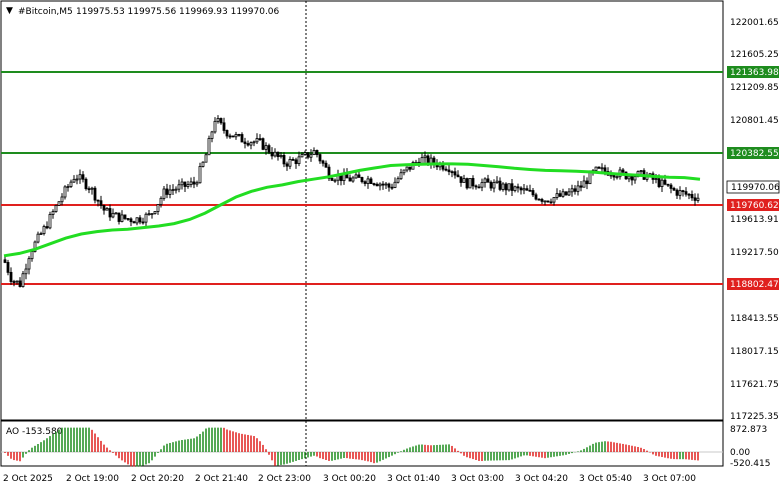  I want to click on level-label-resistance-lower: 120382.55, so click(754, 154).